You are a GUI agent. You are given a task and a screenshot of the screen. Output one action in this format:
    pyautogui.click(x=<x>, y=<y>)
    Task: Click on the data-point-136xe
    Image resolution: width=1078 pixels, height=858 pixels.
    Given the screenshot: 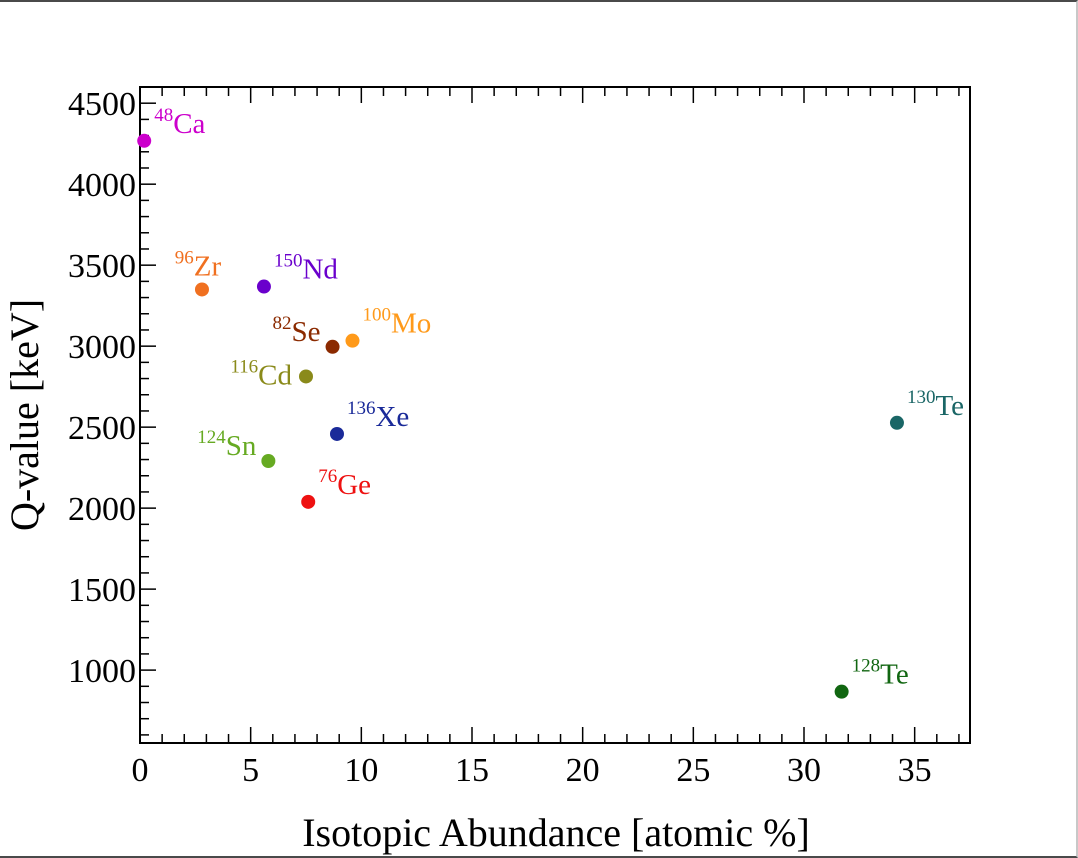 What is the action you would take?
    pyautogui.click(x=336, y=433)
    